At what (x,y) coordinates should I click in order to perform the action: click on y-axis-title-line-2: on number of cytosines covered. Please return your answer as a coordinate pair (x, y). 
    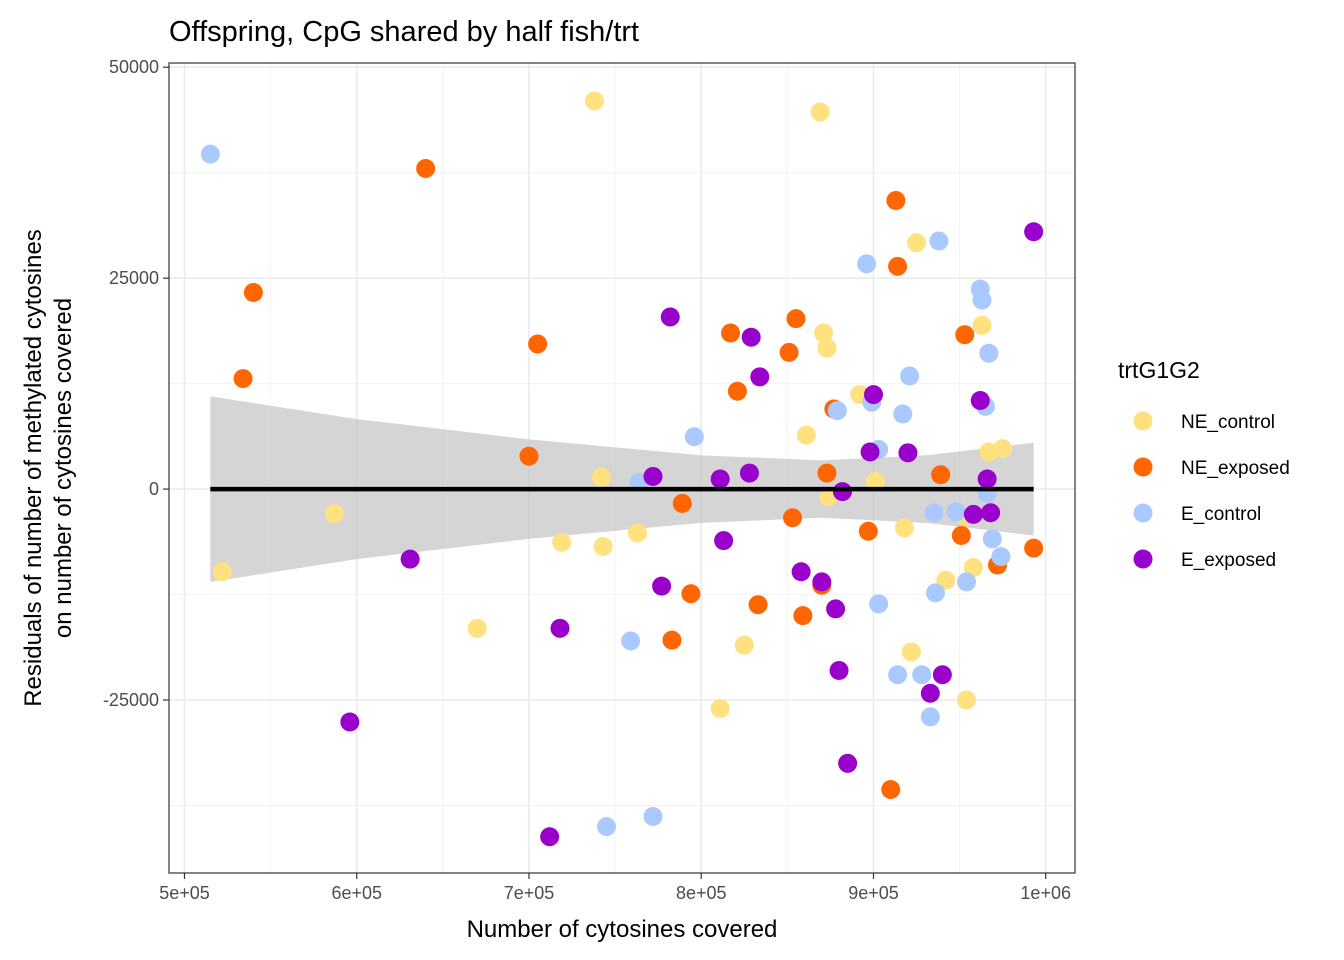
    Looking at the image, I should click on (63, 468).